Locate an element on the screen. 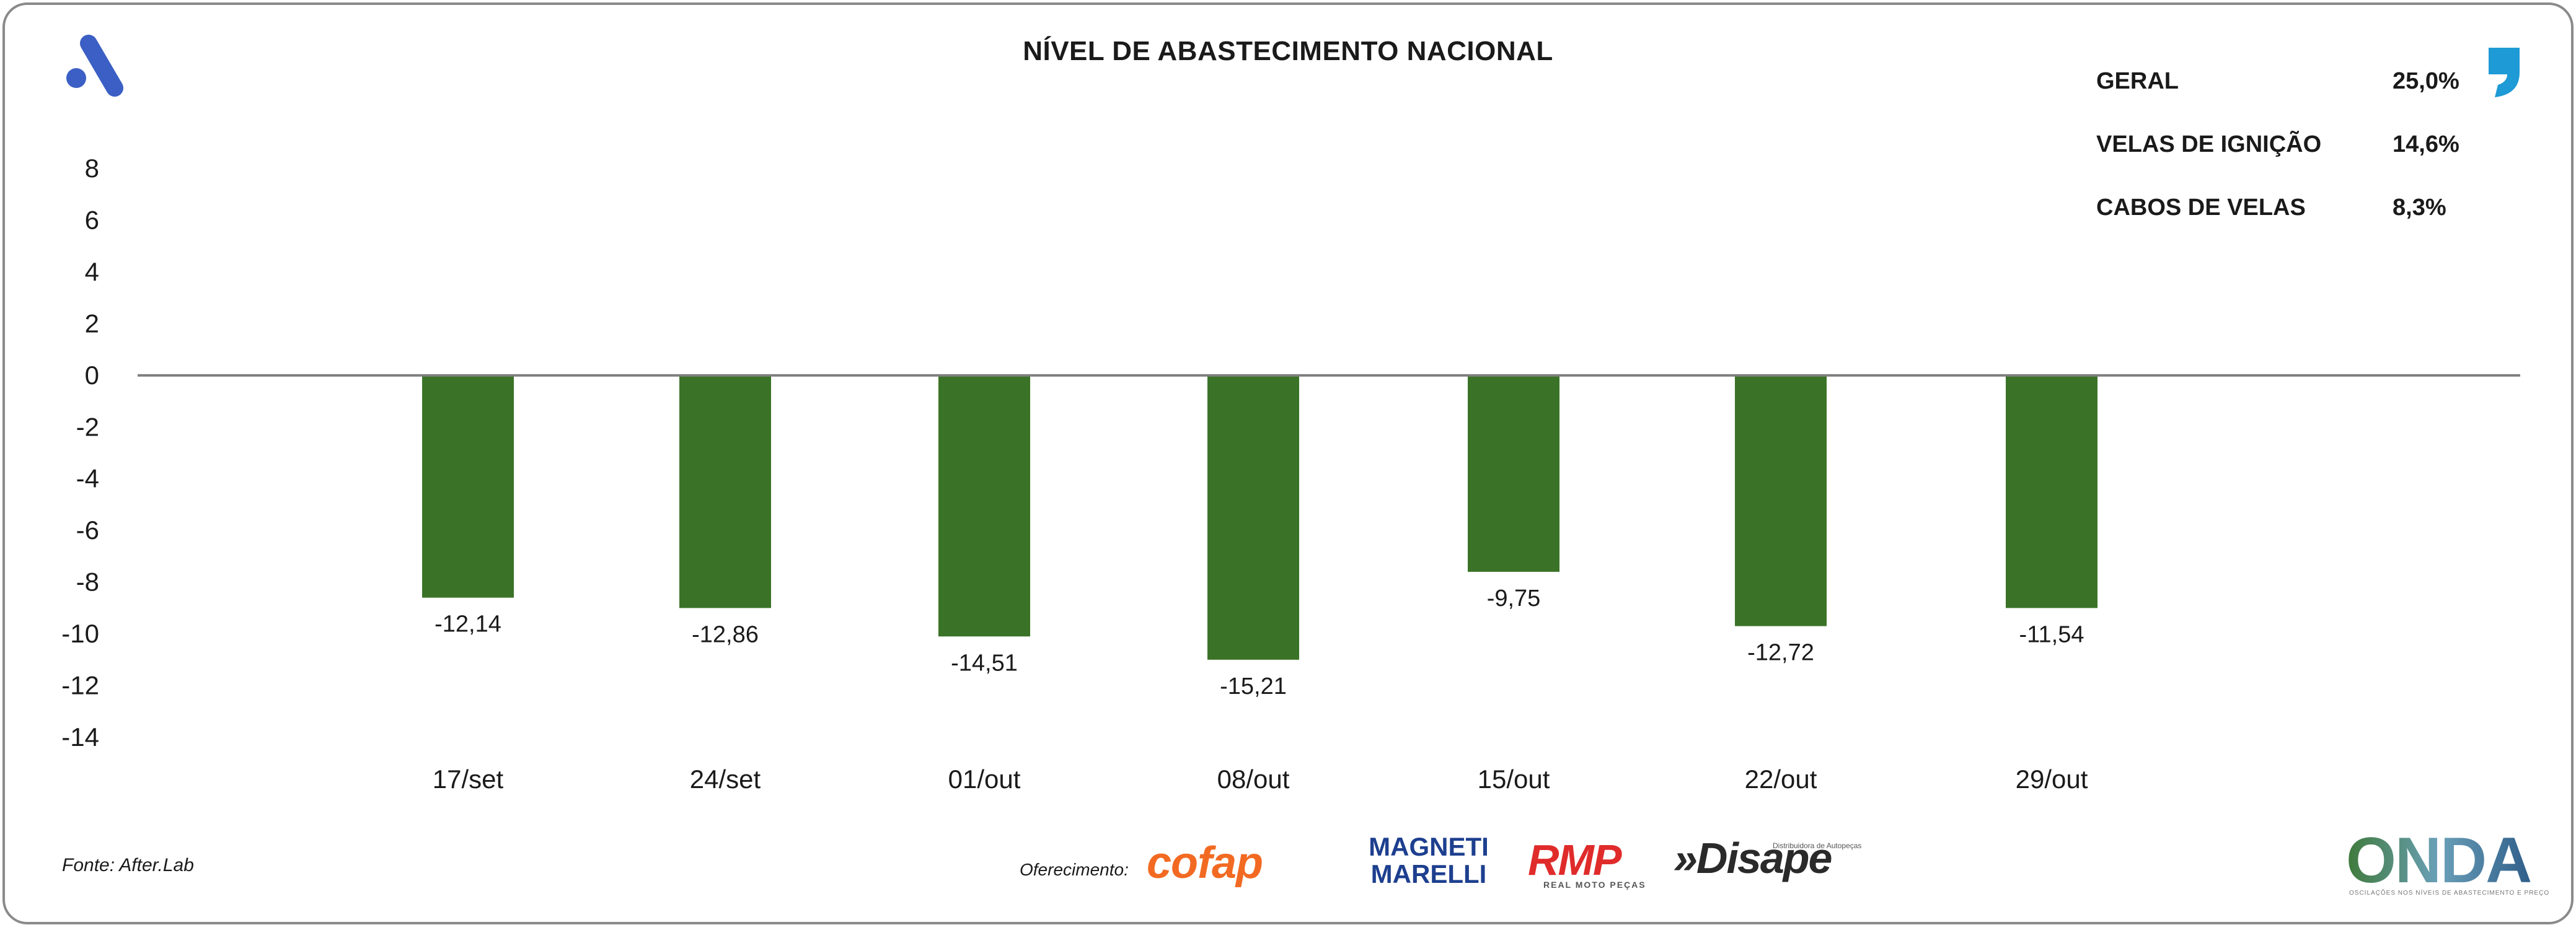 The image size is (2576, 925). quote-icon is located at coordinates (2504, 72).